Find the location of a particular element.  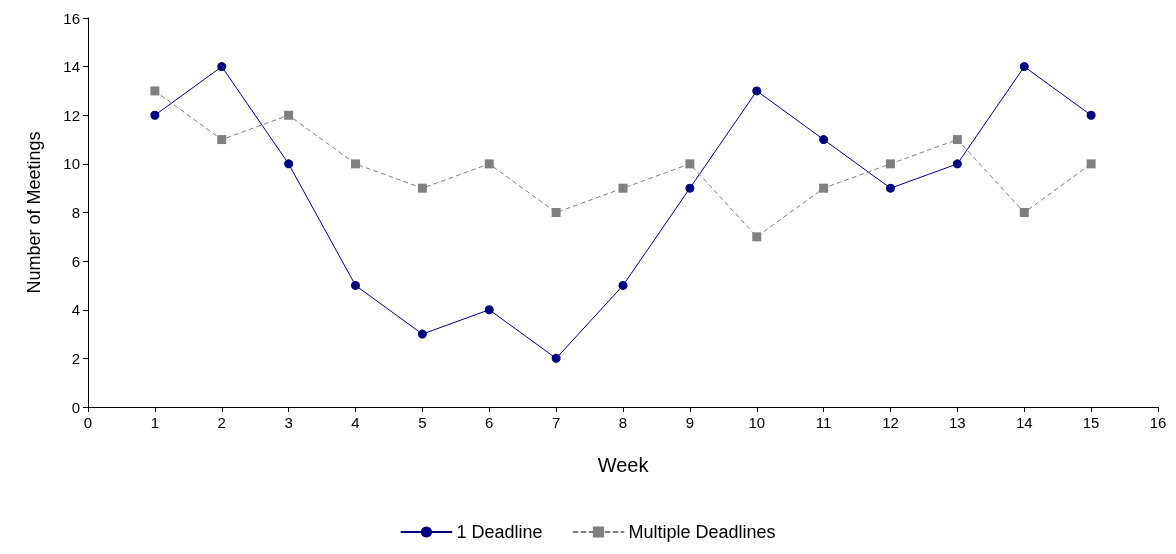

x-tick-label: 5 is located at coordinates (422, 422).